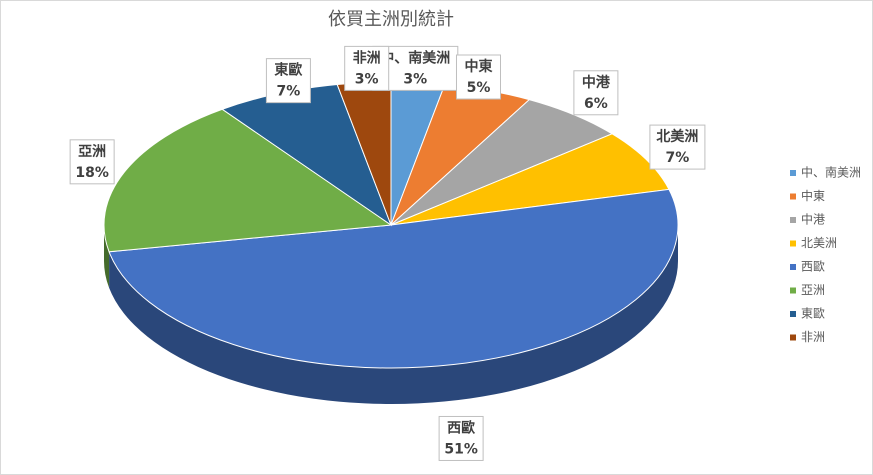  I want to click on data-label-category: 北美洲, so click(677, 136).